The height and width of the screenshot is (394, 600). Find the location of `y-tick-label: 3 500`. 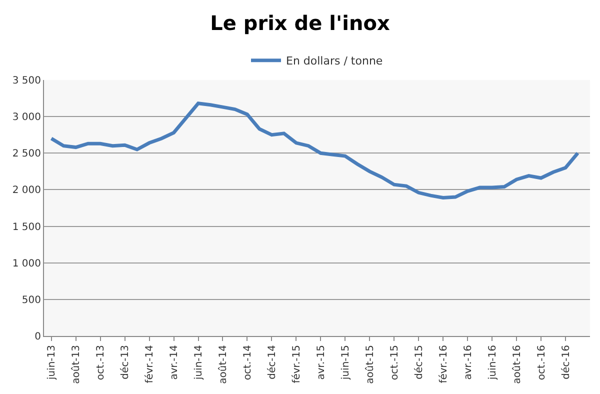

y-tick-label: 3 500 is located at coordinates (26, 81).